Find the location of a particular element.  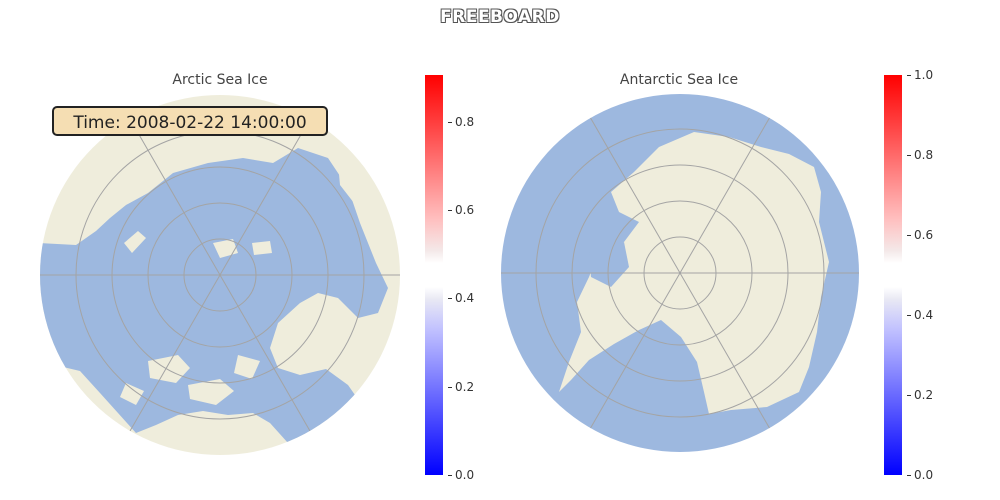

arctic-colorbar-tick: 0.0 is located at coordinates (461, 475).